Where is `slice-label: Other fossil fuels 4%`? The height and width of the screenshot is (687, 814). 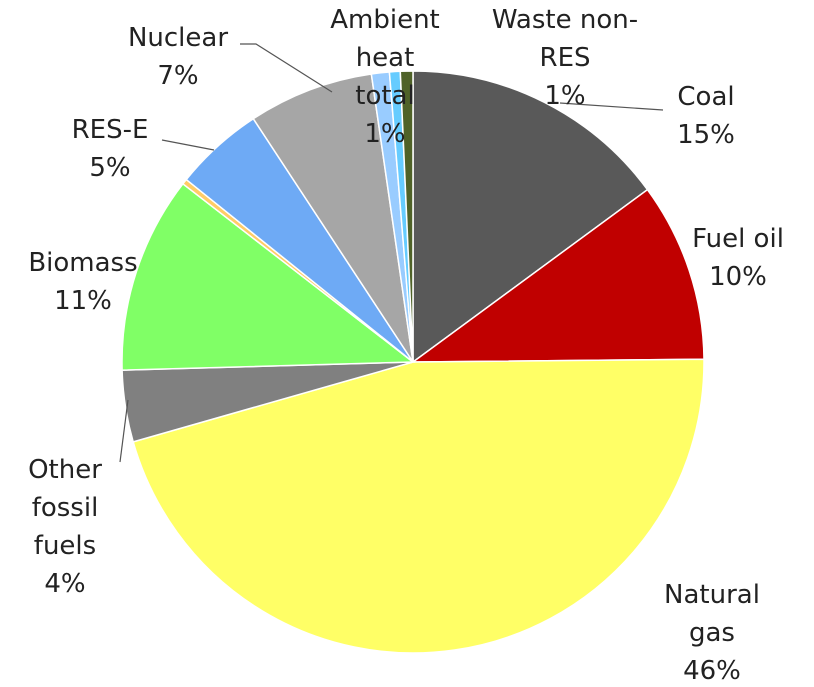 slice-label: Other fossil fuels 4% is located at coordinates (65, 527).